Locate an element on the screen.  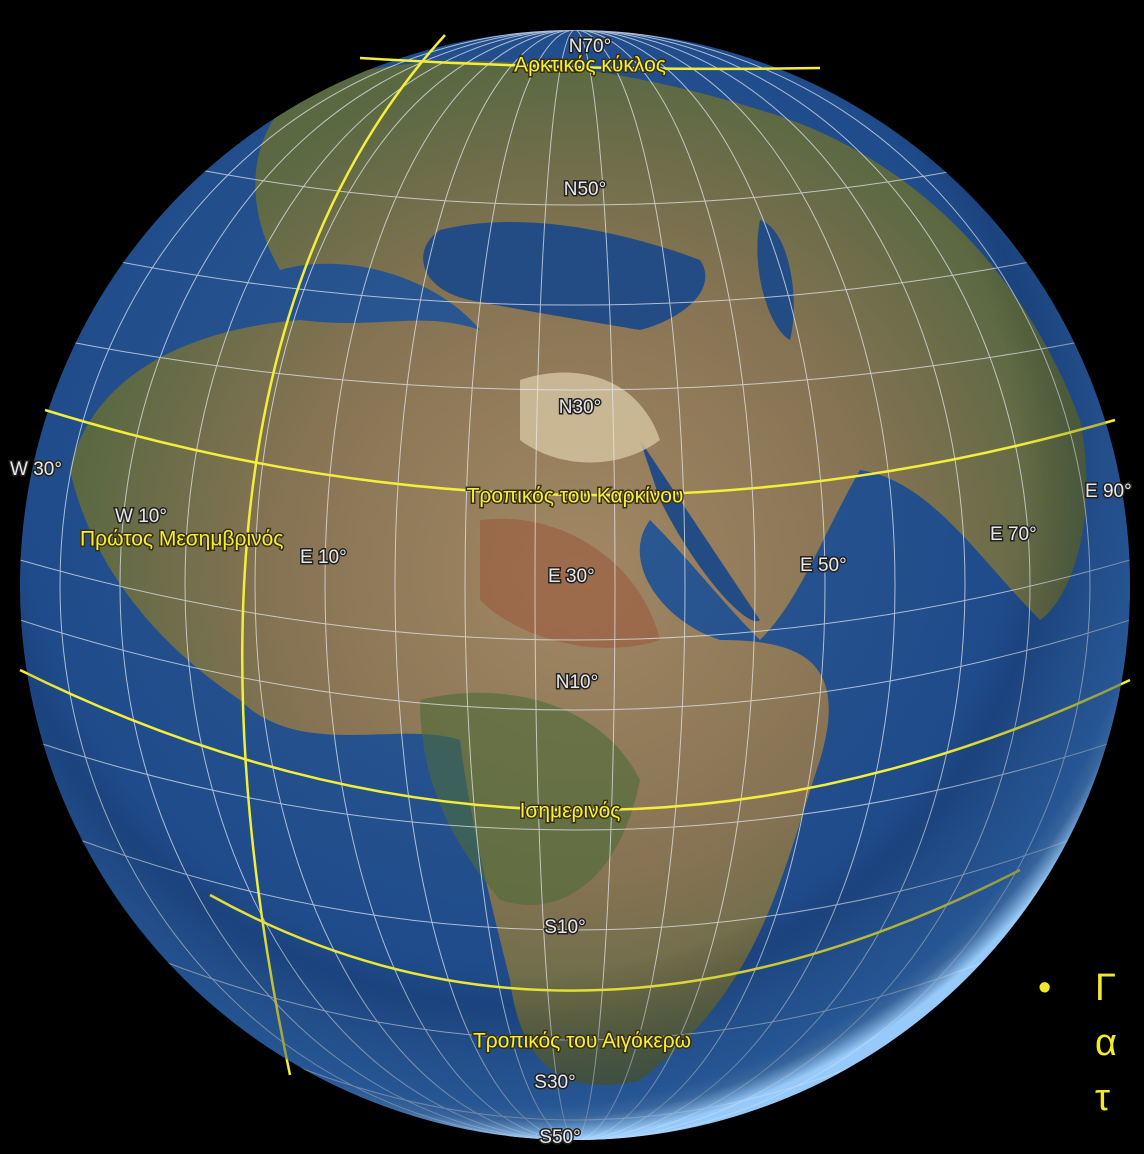
longitude-label: E 50° is located at coordinates (823, 565).